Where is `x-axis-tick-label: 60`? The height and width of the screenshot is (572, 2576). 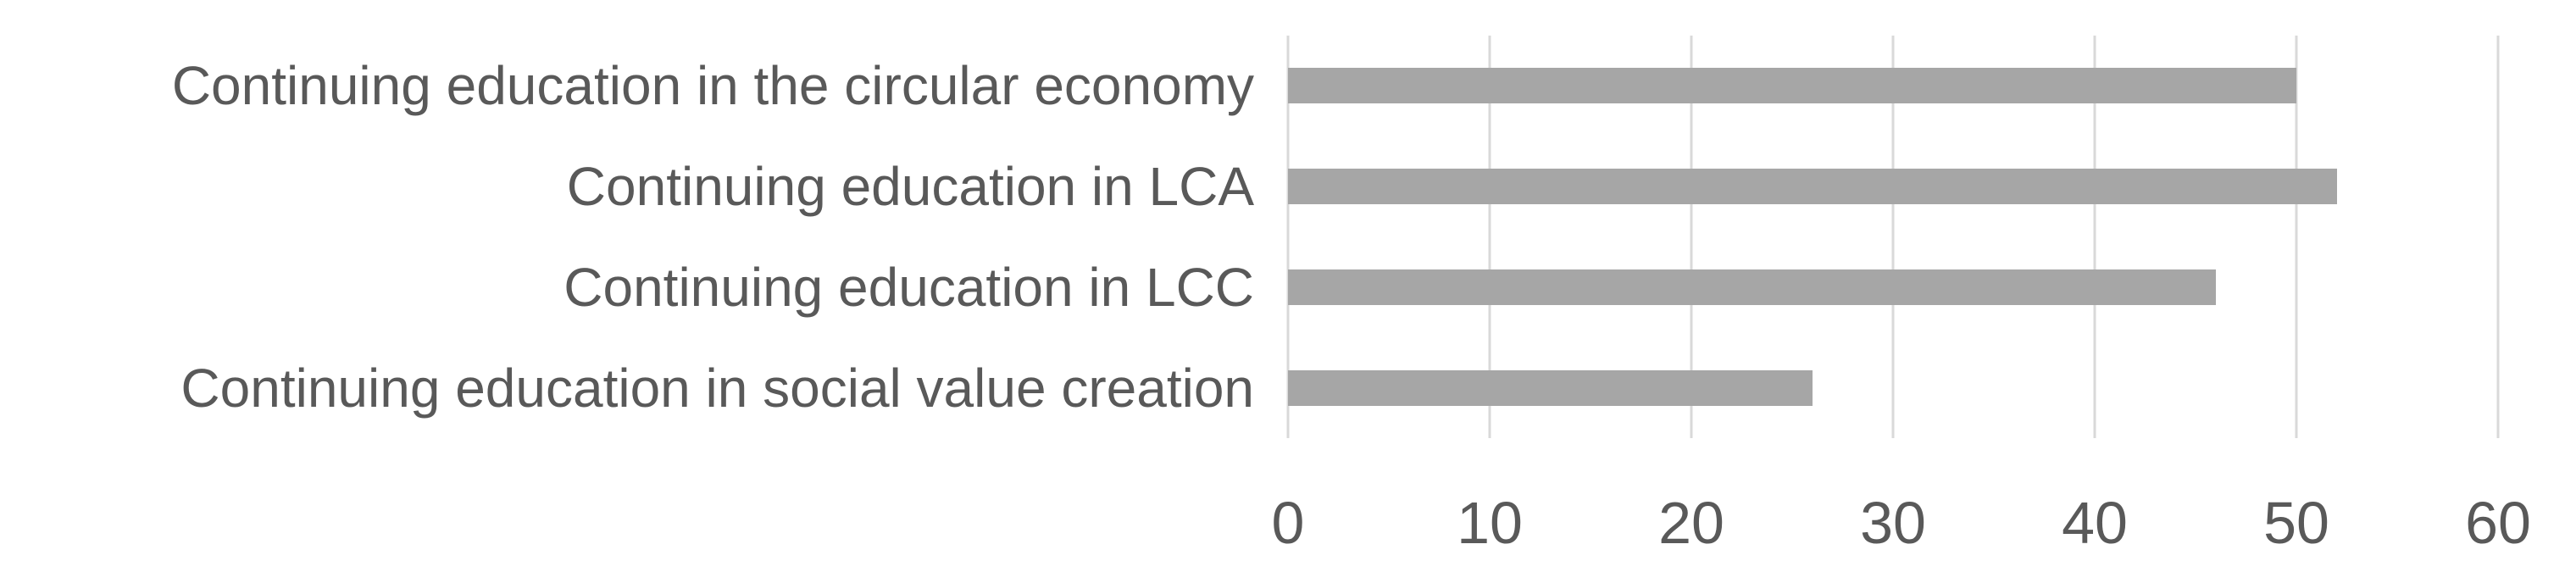 x-axis-tick-label: 60 is located at coordinates (2498, 523).